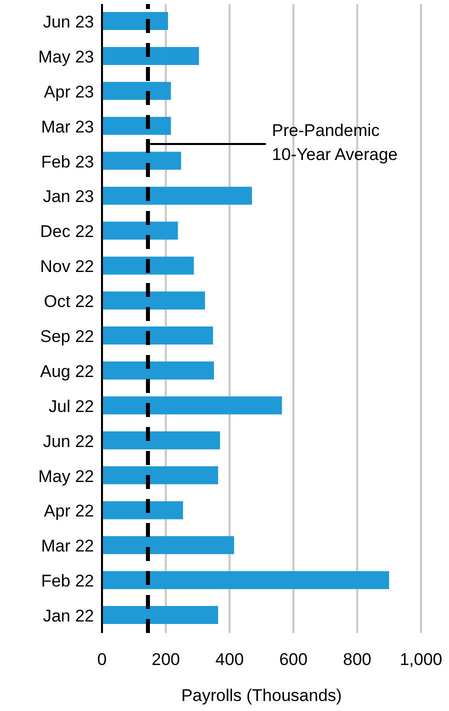  I want to click on y-tick-label: Sep 22, so click(67, 336).